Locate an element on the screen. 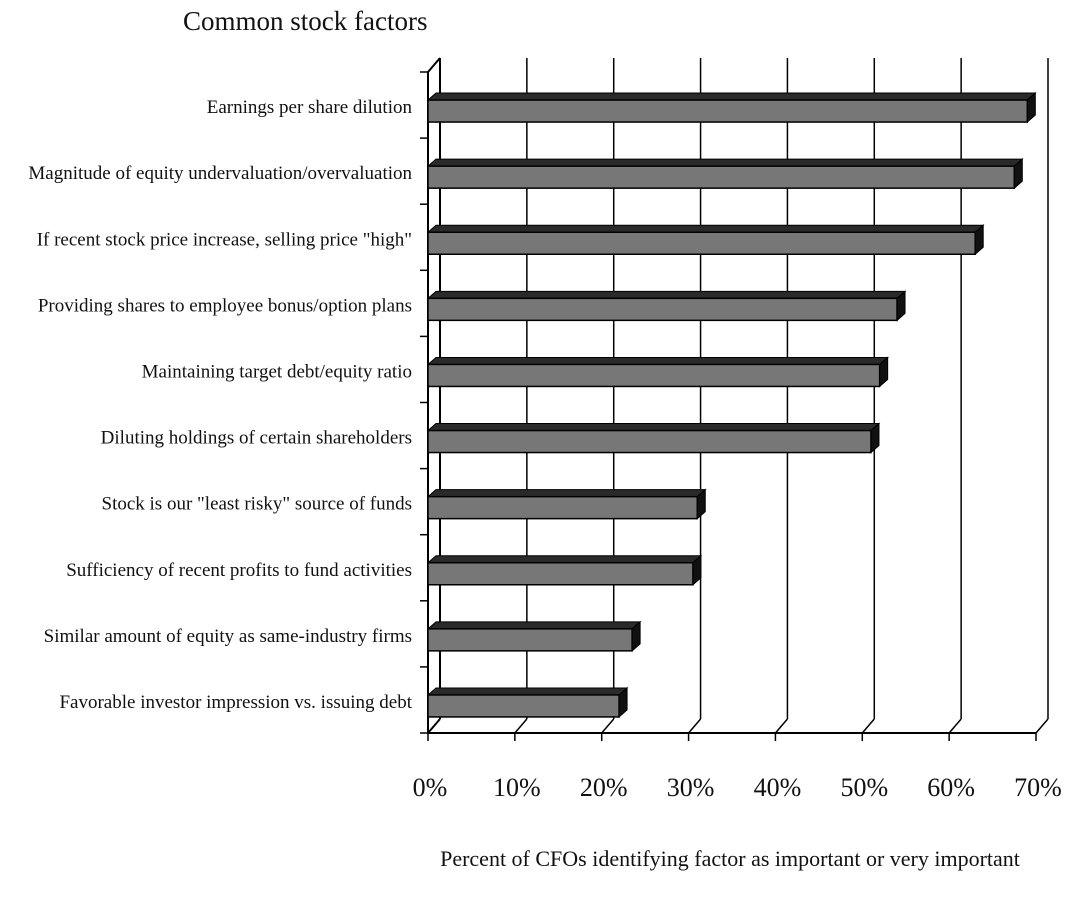 This screenshot has height=921, width=1069. x-tick-label: 50% is located at coordinates (864, 787).